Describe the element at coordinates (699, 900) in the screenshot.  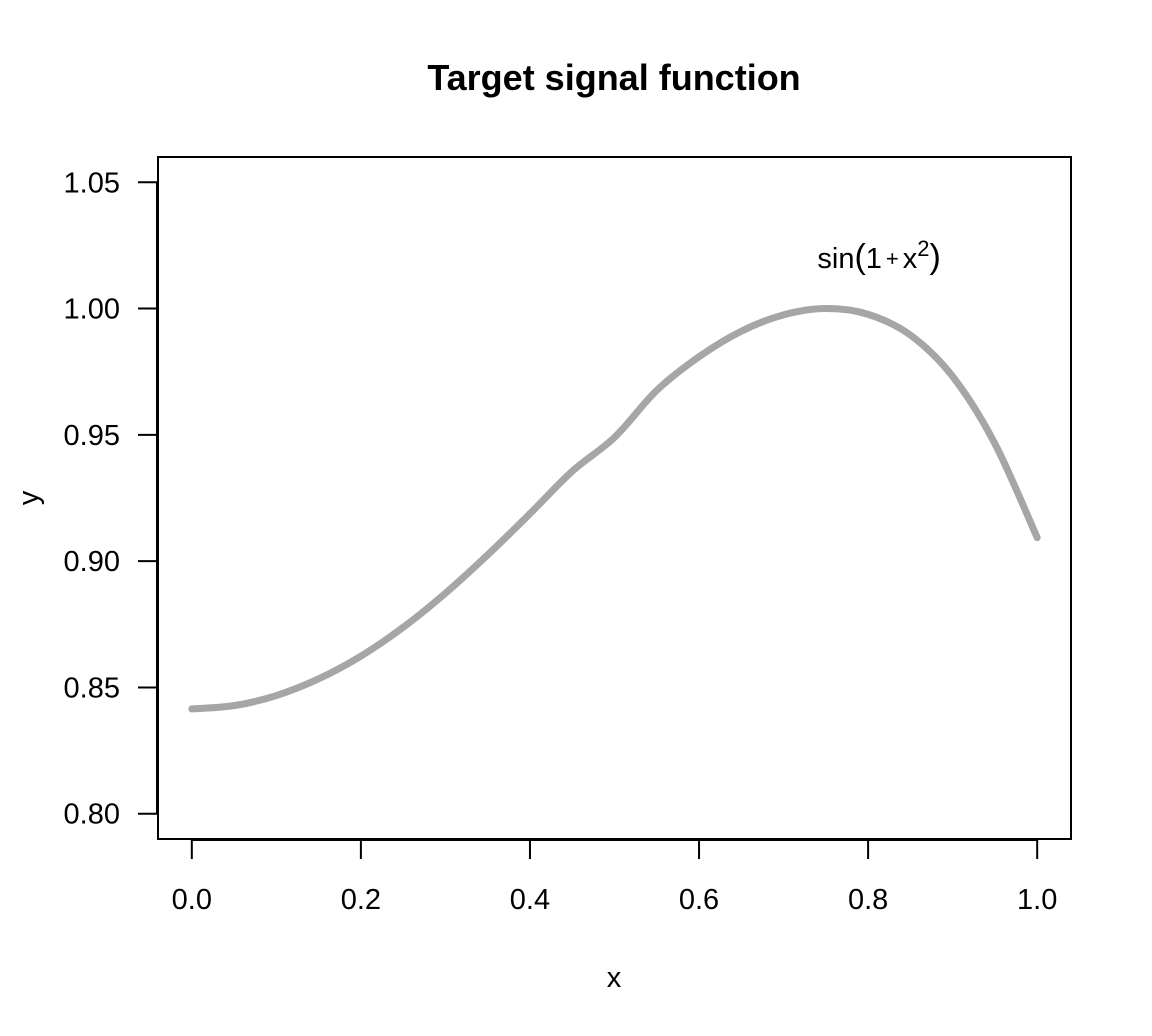
I see `x-tick-label: 0.6` at that location.